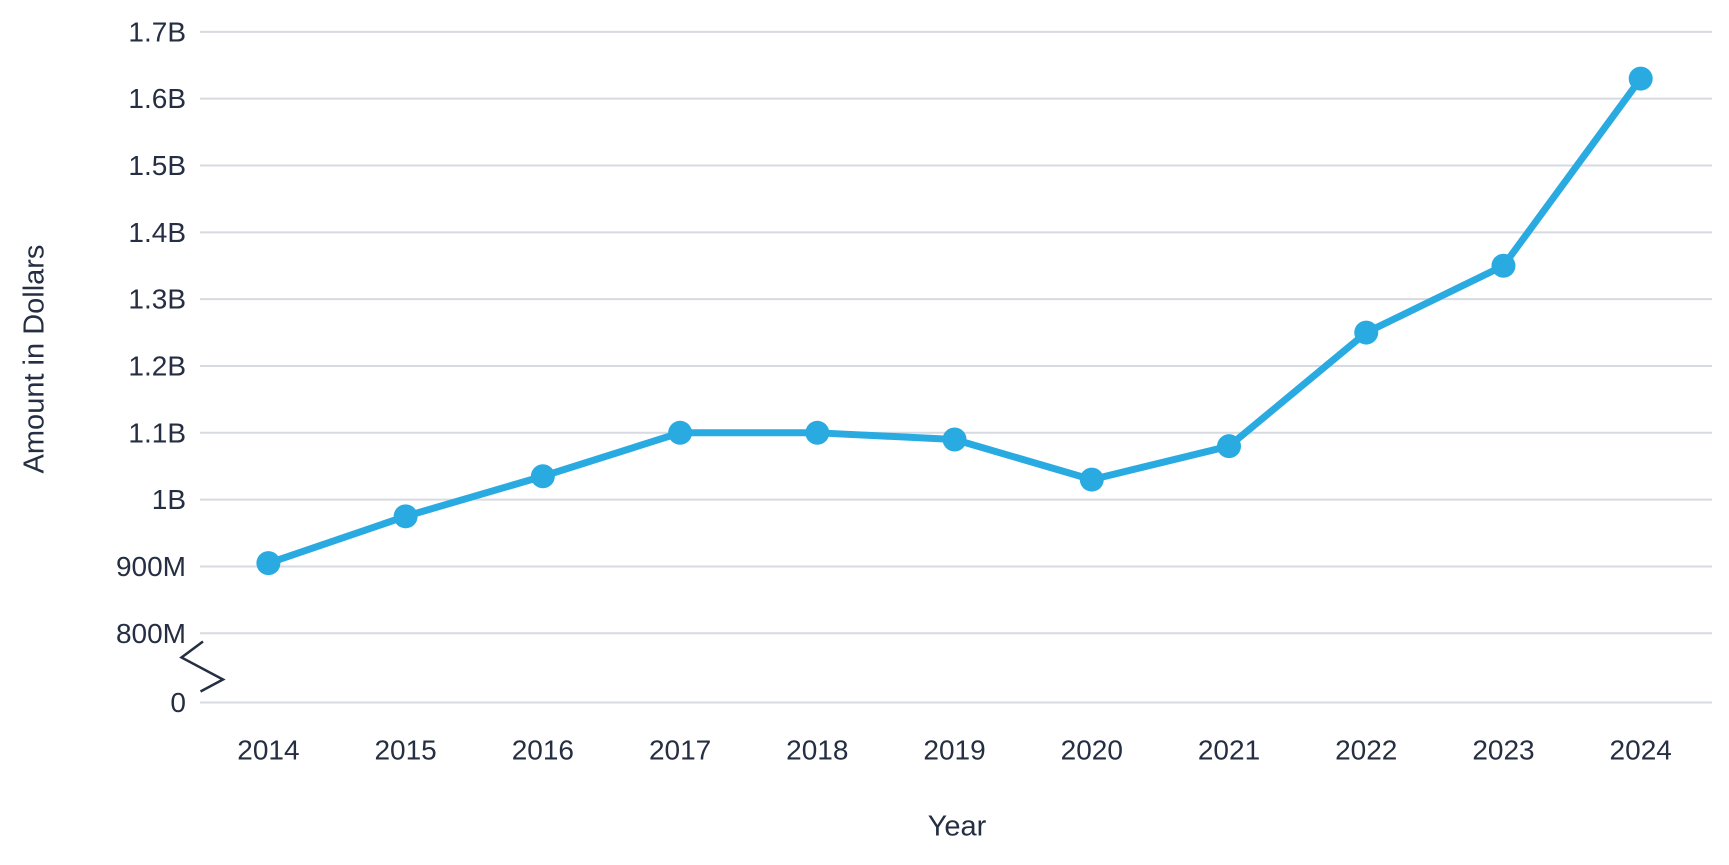  I want to click on x-tick-label: 2023, so click(1503, 750).